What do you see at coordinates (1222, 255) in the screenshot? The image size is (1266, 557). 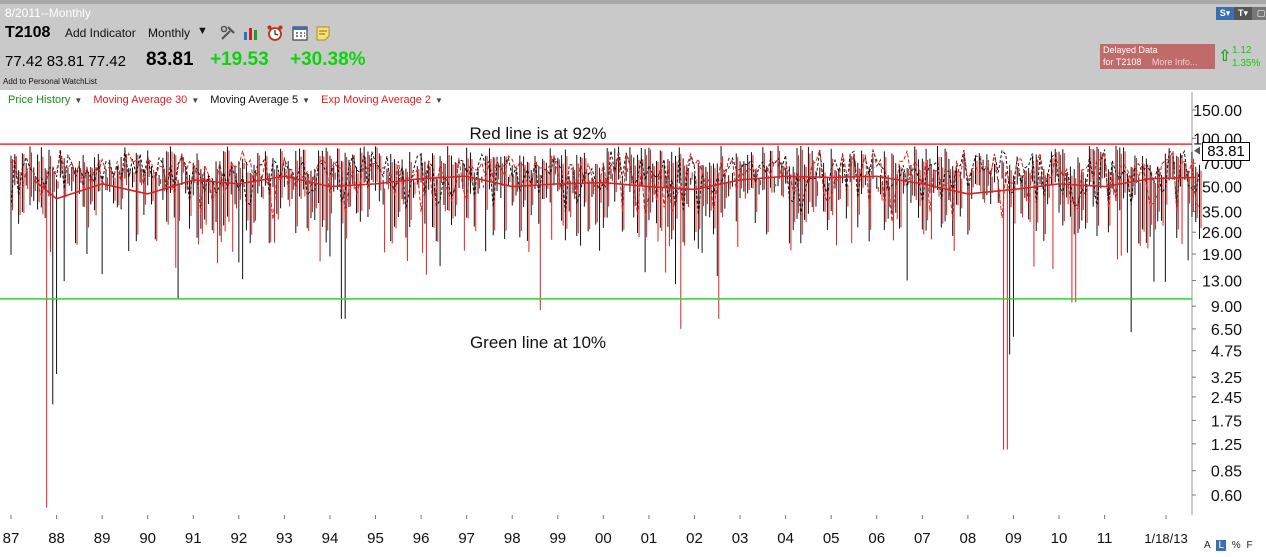 I see `y-tick-label: 19.00` at bounding box center [1222, 255].